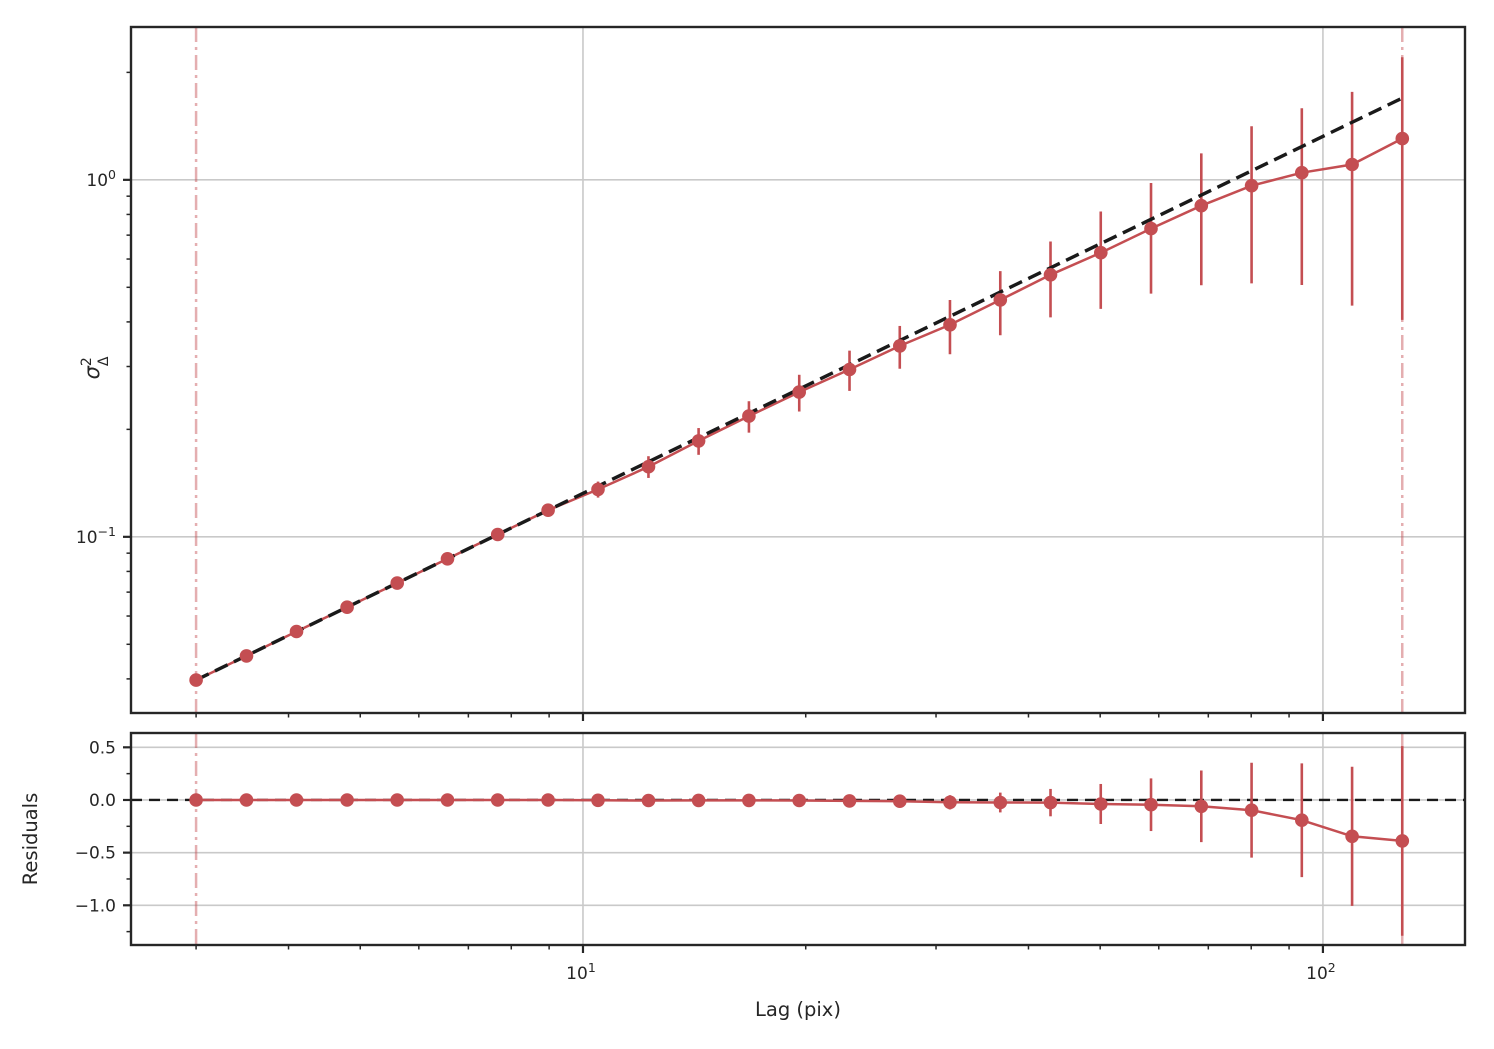  Describe the element at coordinates (95, 367) in the screenshot. I see `y-axis-label-sigma: σ2Δ` at that location.